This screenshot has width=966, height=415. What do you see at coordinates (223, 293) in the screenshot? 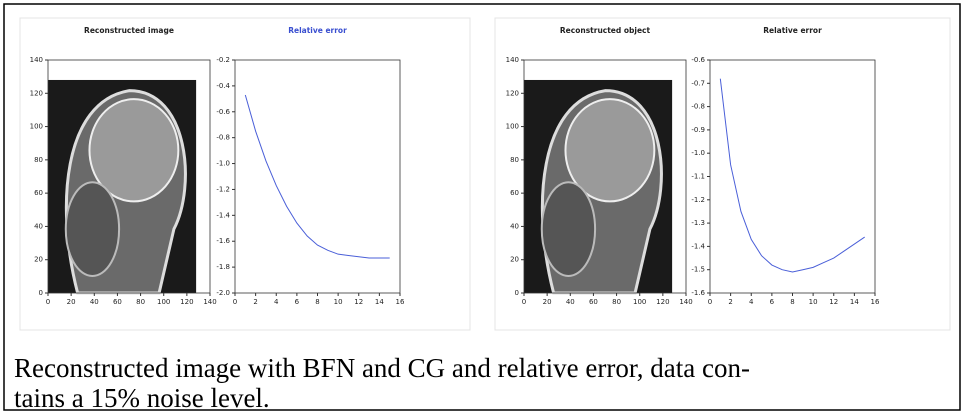
I see `y-tick-label: -2.0` at bounding box center [223, 293].